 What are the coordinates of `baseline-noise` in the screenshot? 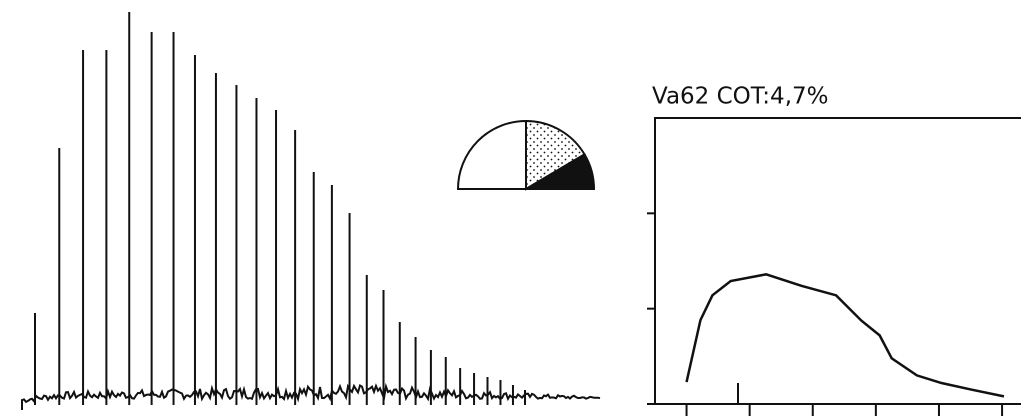 It's located at (311, 396).